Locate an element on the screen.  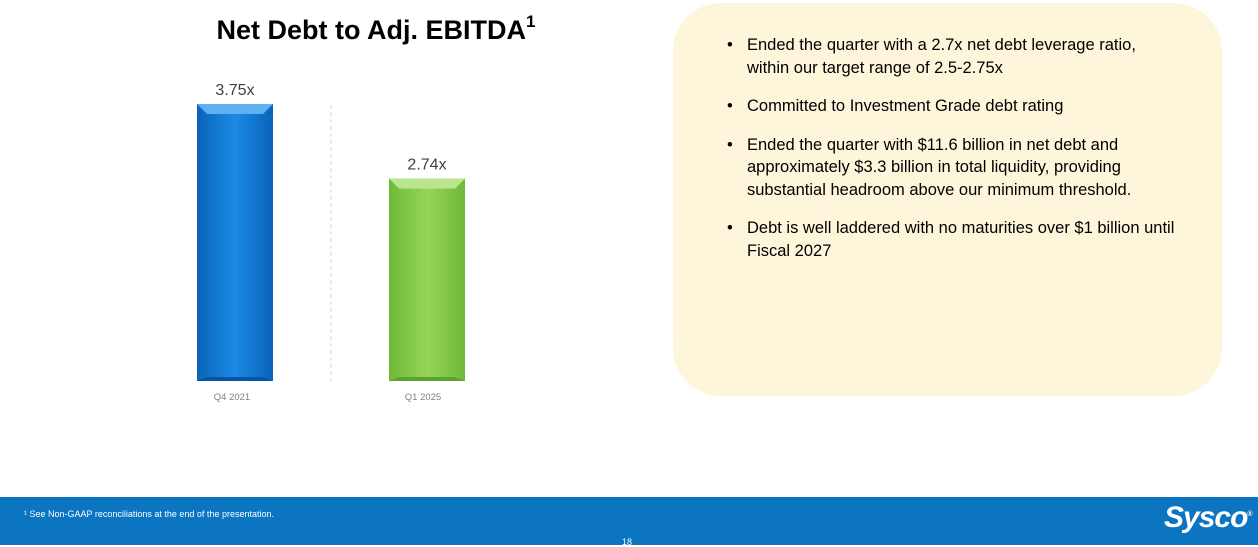
chart-title: Net Debt to Adj. EBITDA1 is located at coordinates (376, 29).